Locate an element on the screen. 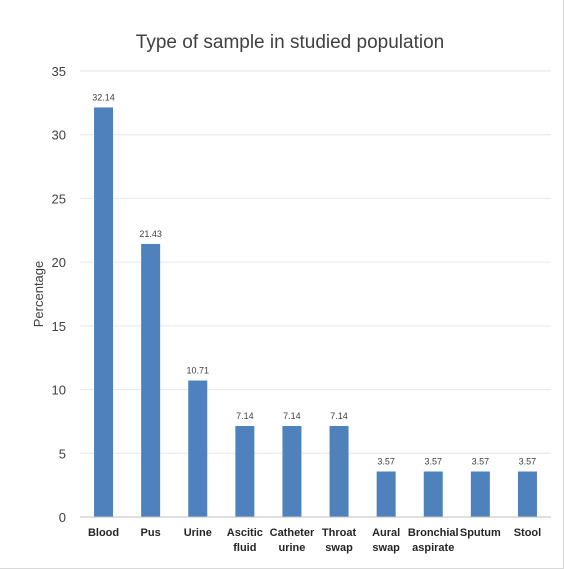  x-tick-label: Blood is located at coordinates (103, 533).